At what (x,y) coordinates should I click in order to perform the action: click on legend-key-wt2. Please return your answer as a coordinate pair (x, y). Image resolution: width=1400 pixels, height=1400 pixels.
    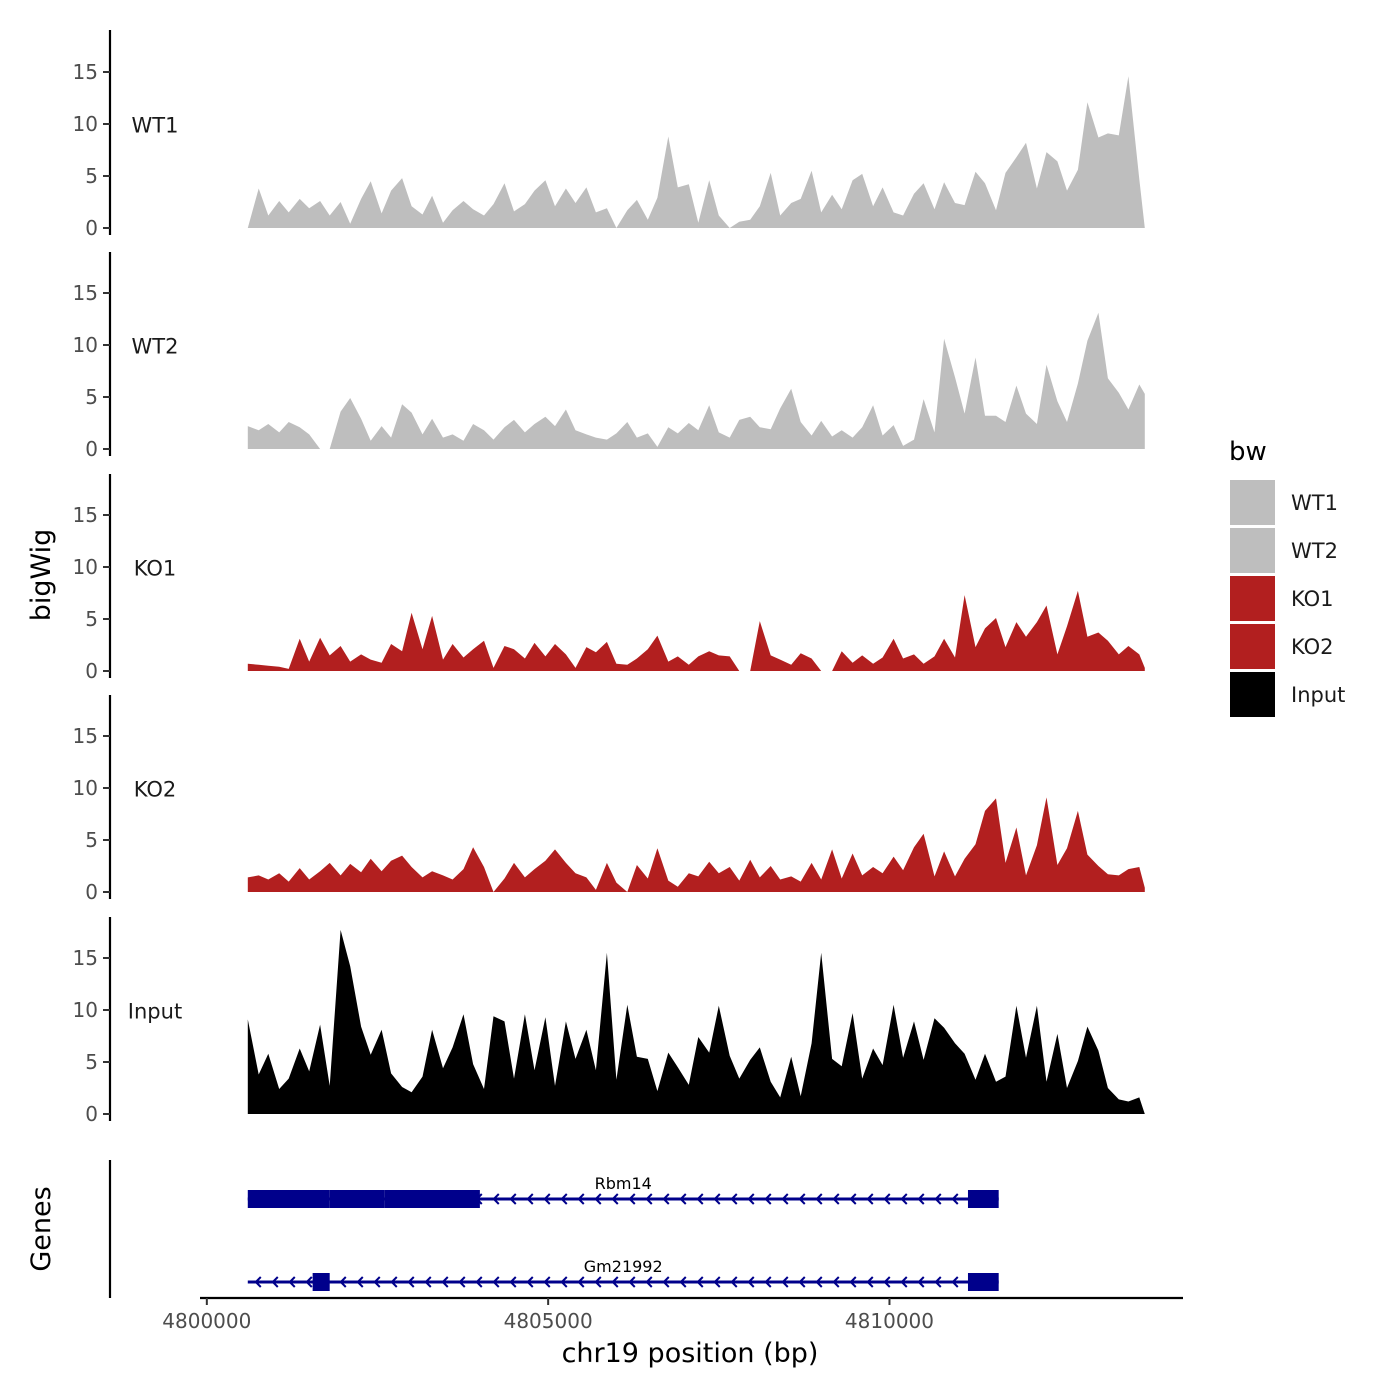
    Looking at the image, I should click on (1252, 550).